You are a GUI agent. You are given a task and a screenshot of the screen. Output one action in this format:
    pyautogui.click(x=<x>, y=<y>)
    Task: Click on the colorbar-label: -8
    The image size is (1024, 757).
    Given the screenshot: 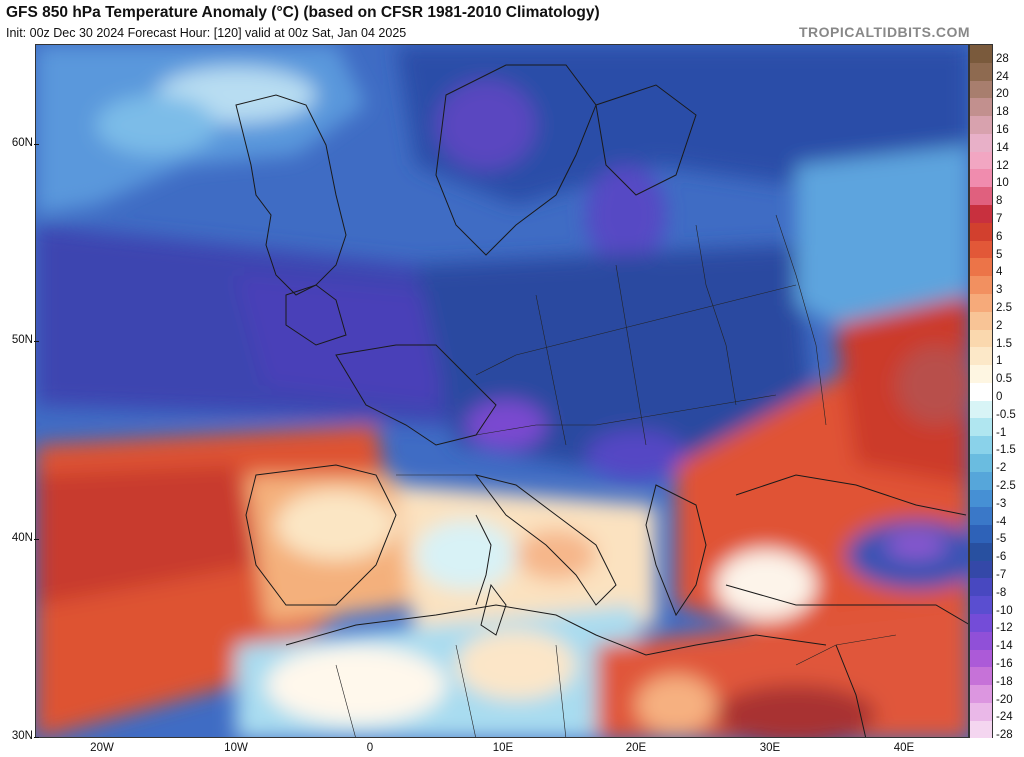 What is the action you would take?
    pyautogui.click(x=1001, y=592)
    